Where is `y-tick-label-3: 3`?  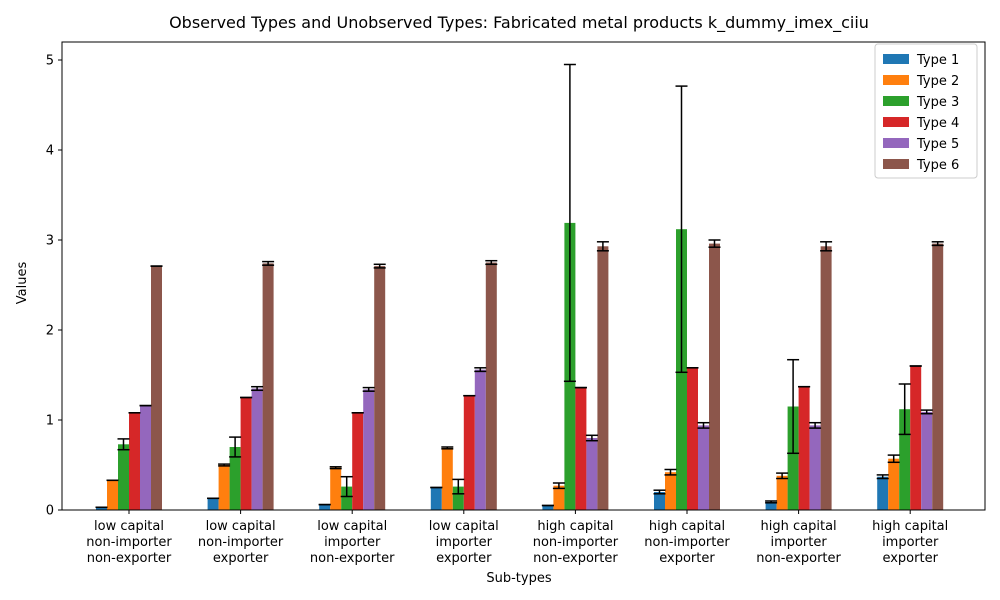
y-tick-label-3: 3 is located at coordinates (50, 241).